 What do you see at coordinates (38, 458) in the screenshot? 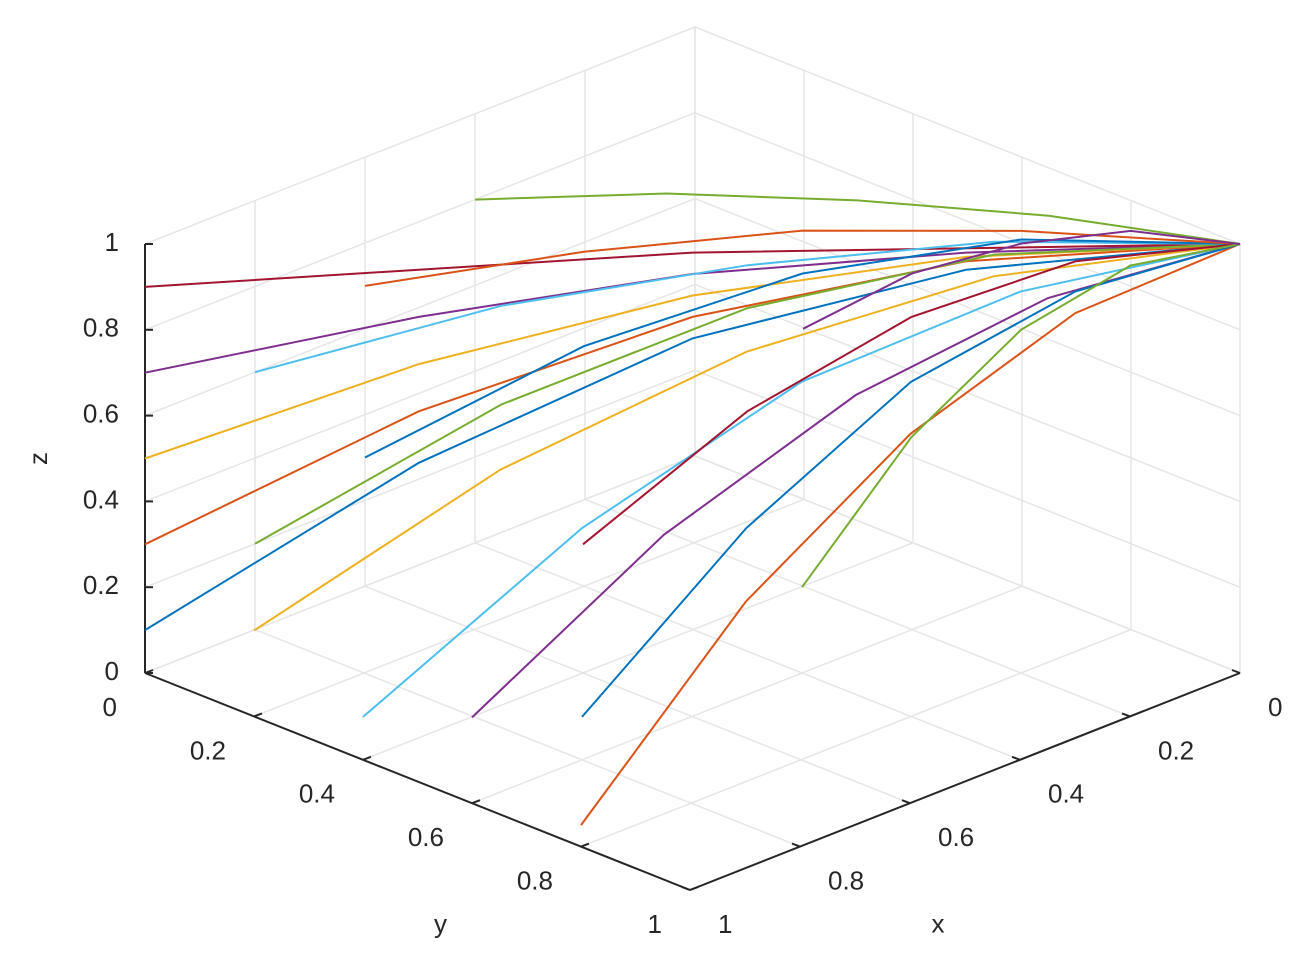
I see `z-axis-label: z` at bounding box center [38, 458].